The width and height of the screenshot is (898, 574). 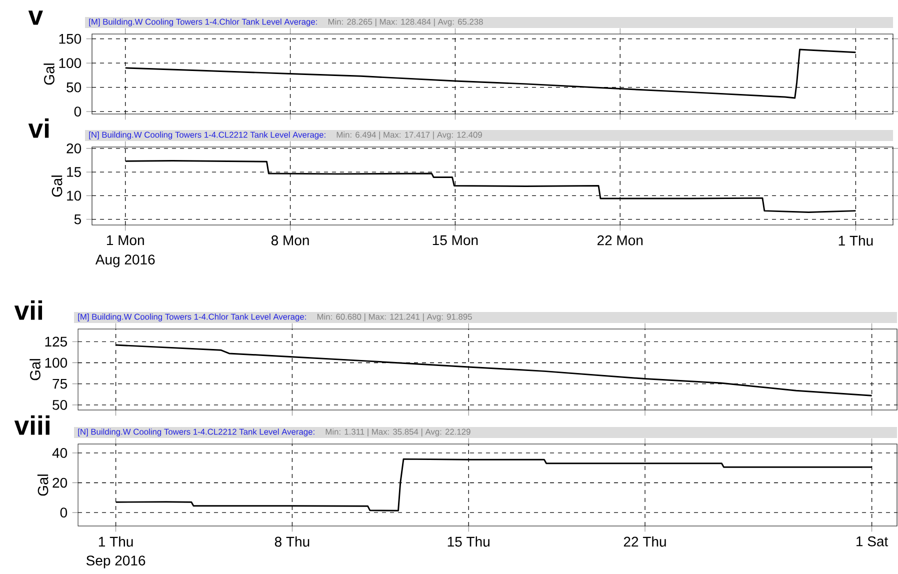 I want to click on text: vii, so click(x=28, y=310).